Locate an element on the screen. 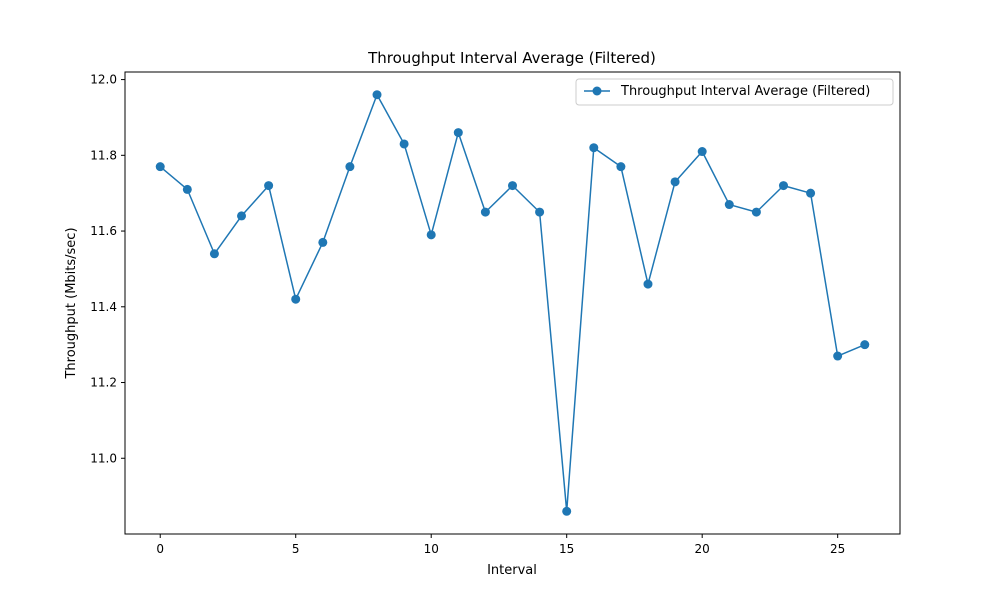 The height and width of the screenshot is (600, 1000). chart-title: Throughput Interval Average (Filtered) is located at coordinates (511, 58).